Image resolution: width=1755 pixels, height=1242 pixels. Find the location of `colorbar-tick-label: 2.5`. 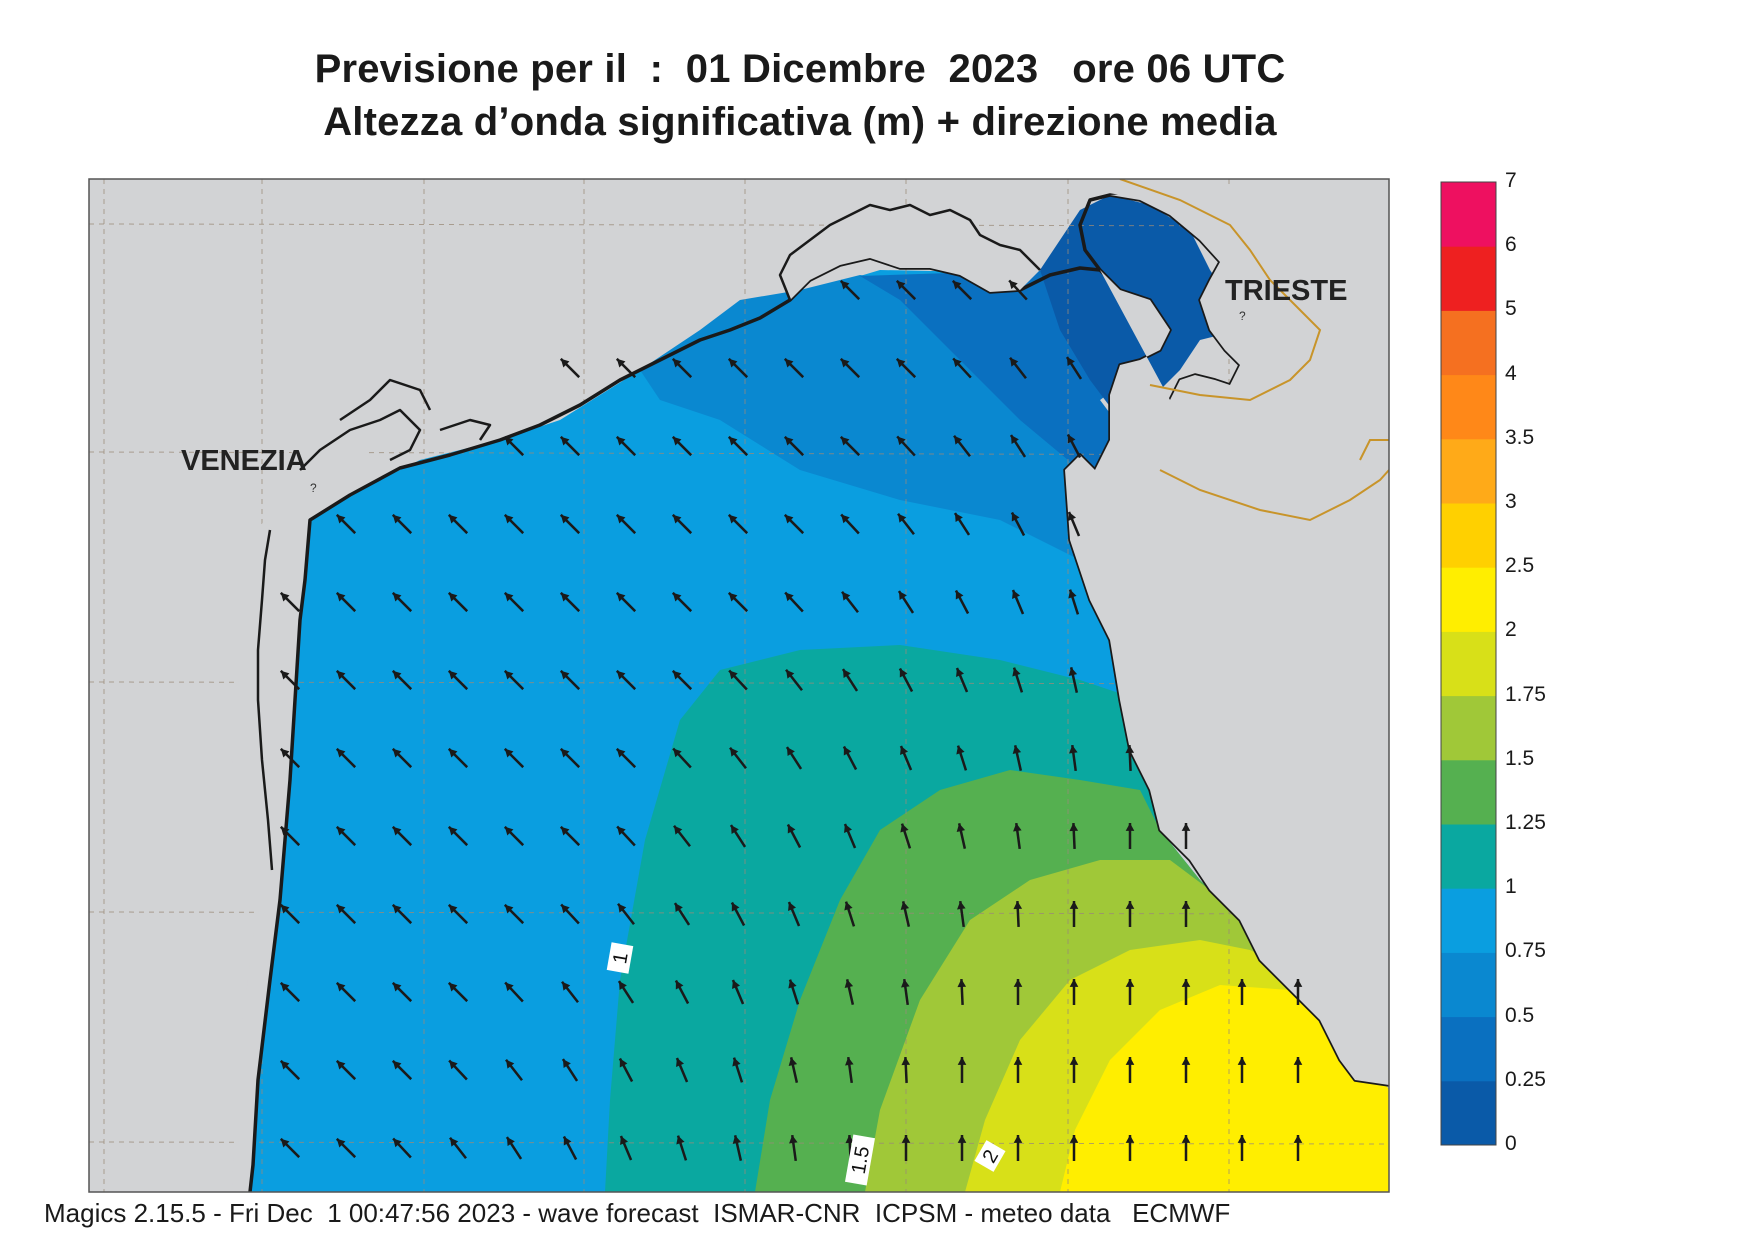

colorbar-tick-label: 2.5 is located at coordinates (1520, 566).